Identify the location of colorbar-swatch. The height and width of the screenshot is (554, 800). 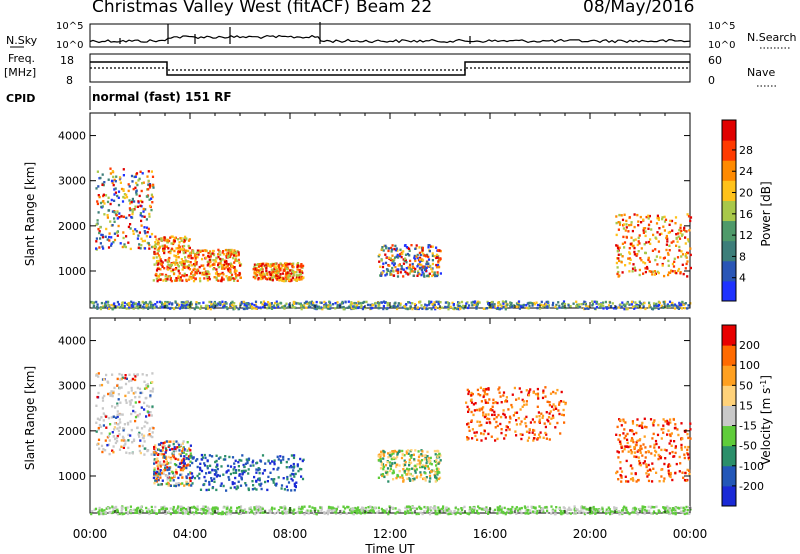
(729, 190).